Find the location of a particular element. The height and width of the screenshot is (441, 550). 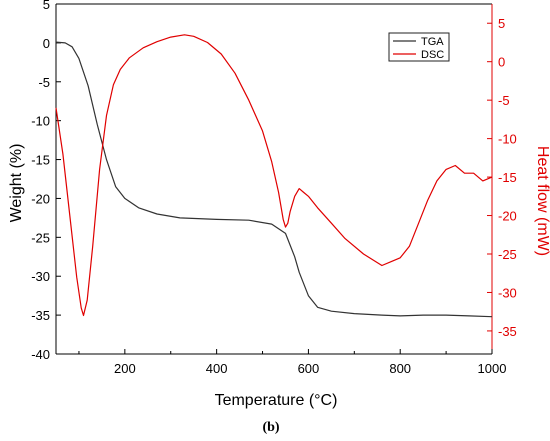

y-tick-label-right: -15 is located at coordinates (507, 177).